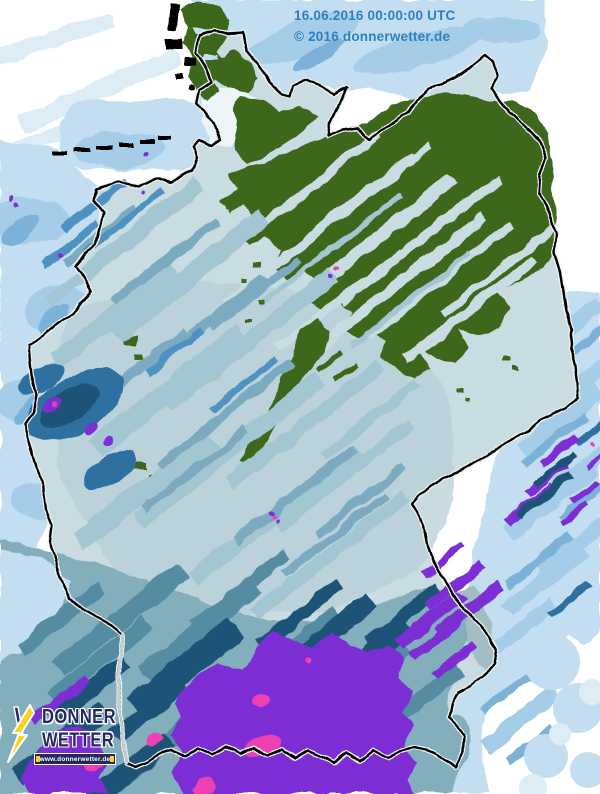 The height and width of the screenshot is (794, 600). Describe the element at coordinates (21, 733) in the screenshot. I see `lightning-bolt-icon` at that location.